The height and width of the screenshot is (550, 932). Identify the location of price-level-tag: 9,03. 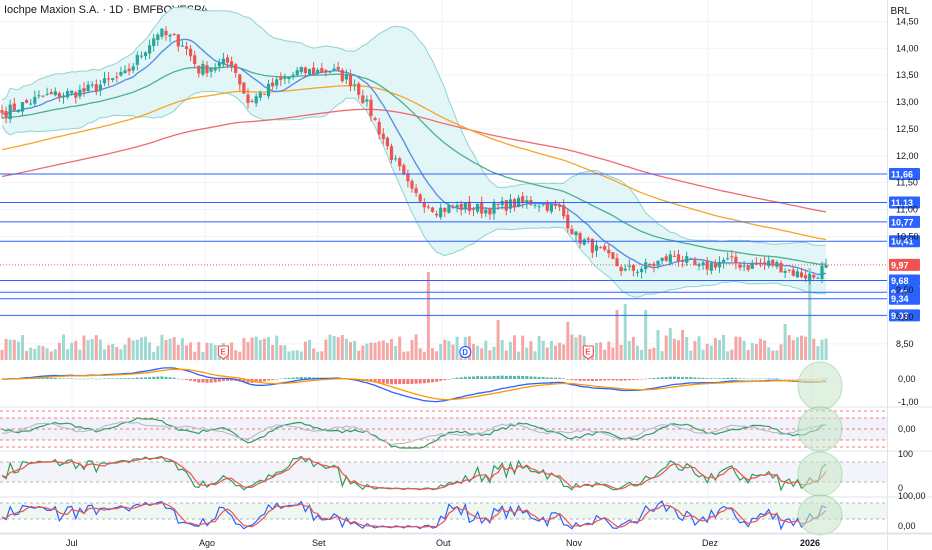
(904, 315).